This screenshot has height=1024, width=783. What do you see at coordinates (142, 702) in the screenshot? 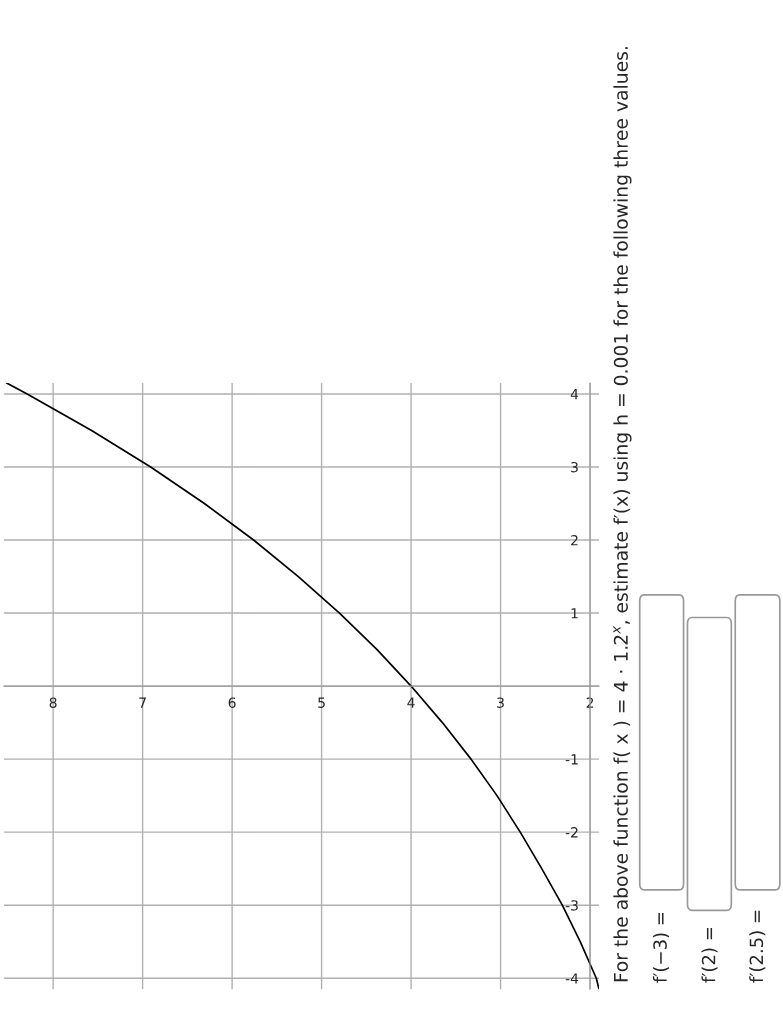
I see `x-tick-label: 7` at bounding box center [142, 702].